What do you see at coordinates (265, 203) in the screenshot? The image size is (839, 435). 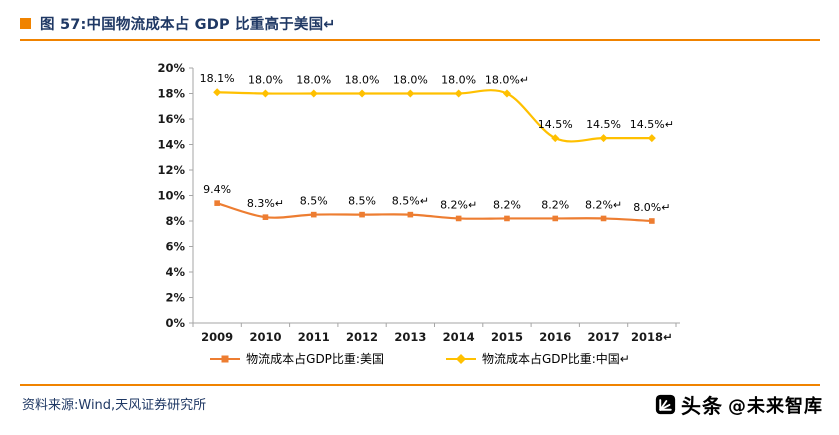 I see `data-label: 8.3%↵` at bounding box center [265, 203].